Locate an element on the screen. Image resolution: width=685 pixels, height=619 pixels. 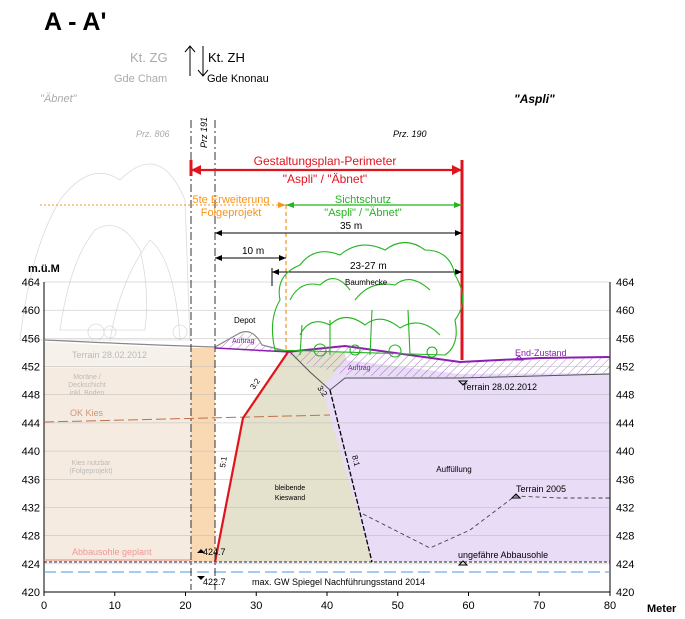
screen-label-1: Sichtschutz is located at coordinates (363, 200).